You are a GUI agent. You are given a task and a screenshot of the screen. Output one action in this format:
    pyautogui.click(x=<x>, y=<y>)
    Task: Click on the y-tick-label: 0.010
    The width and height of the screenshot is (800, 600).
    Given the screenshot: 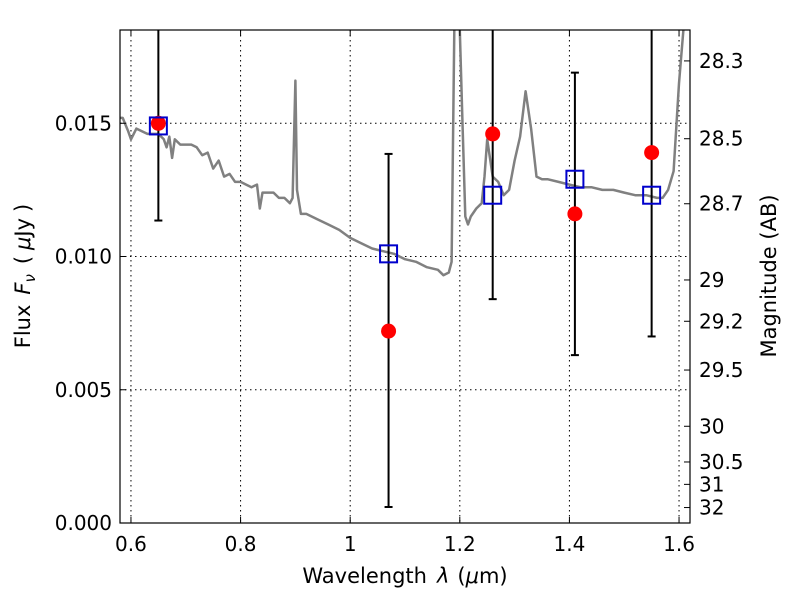 What is the action you would take?
    pyautogui.click(x=83, y=257)
    